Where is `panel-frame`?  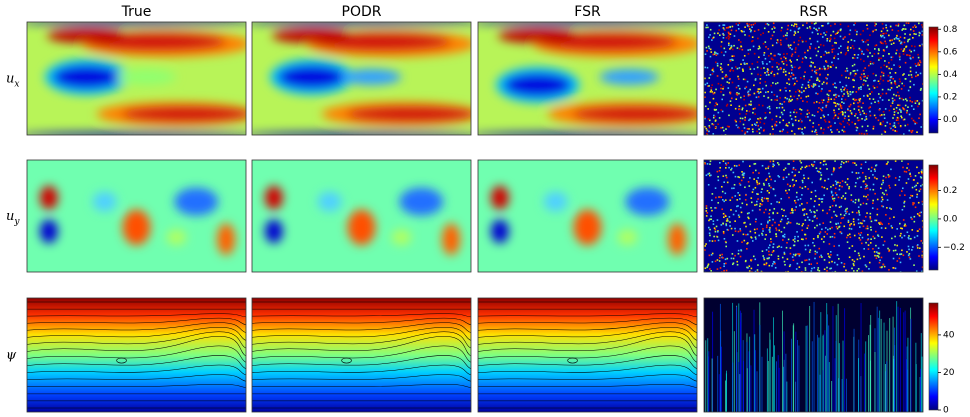
panel-frame is located at coordinates (813, 78).